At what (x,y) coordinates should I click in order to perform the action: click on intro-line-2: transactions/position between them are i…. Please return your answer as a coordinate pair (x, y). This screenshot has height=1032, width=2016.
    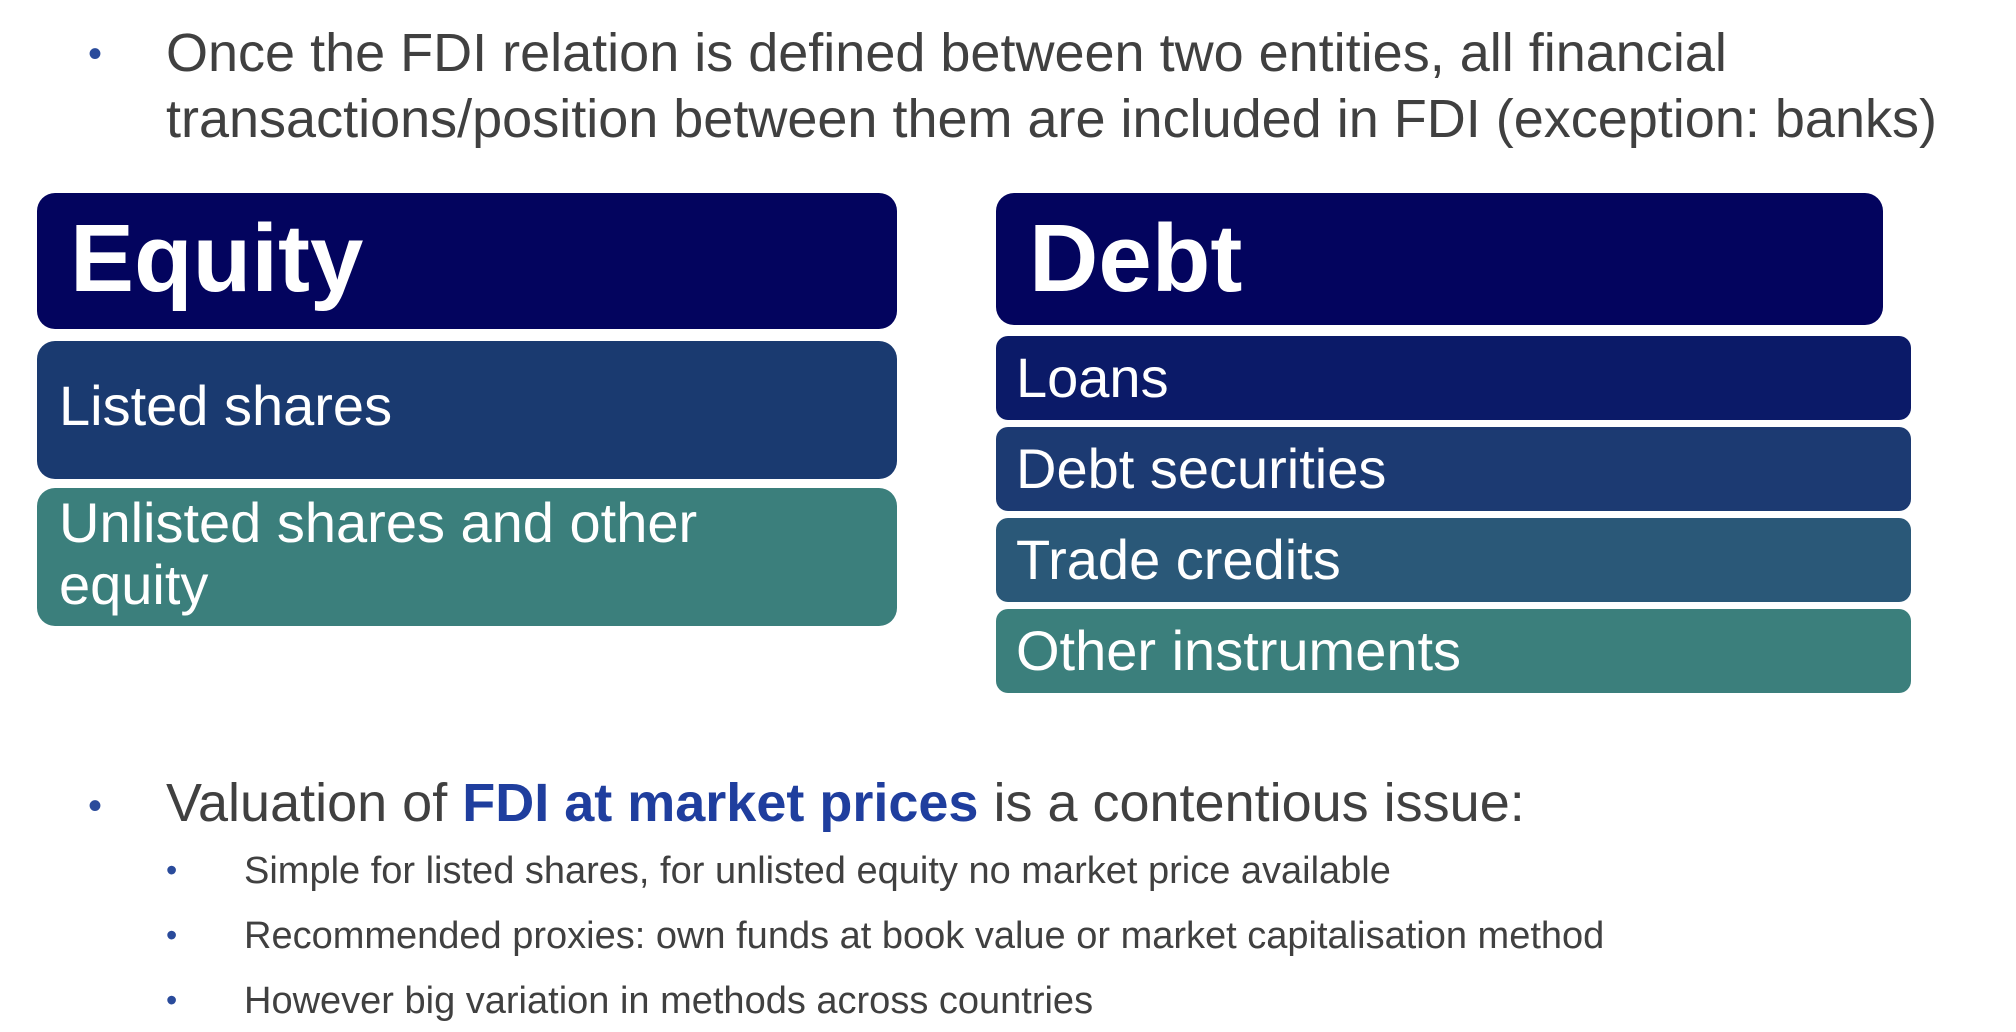
    Looking at the image, I should click on (1051, 119).